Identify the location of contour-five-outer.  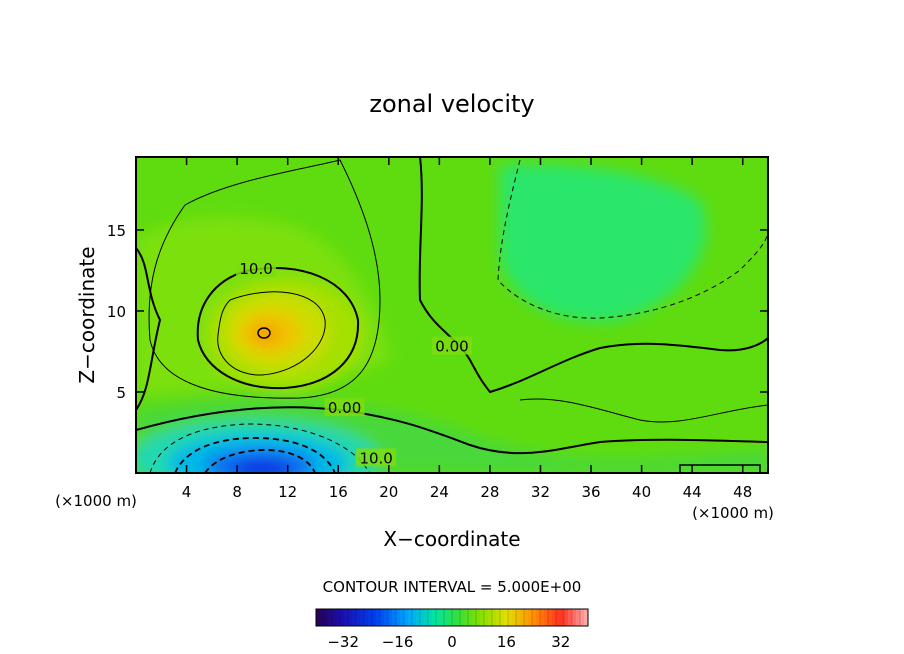
(264, 279).